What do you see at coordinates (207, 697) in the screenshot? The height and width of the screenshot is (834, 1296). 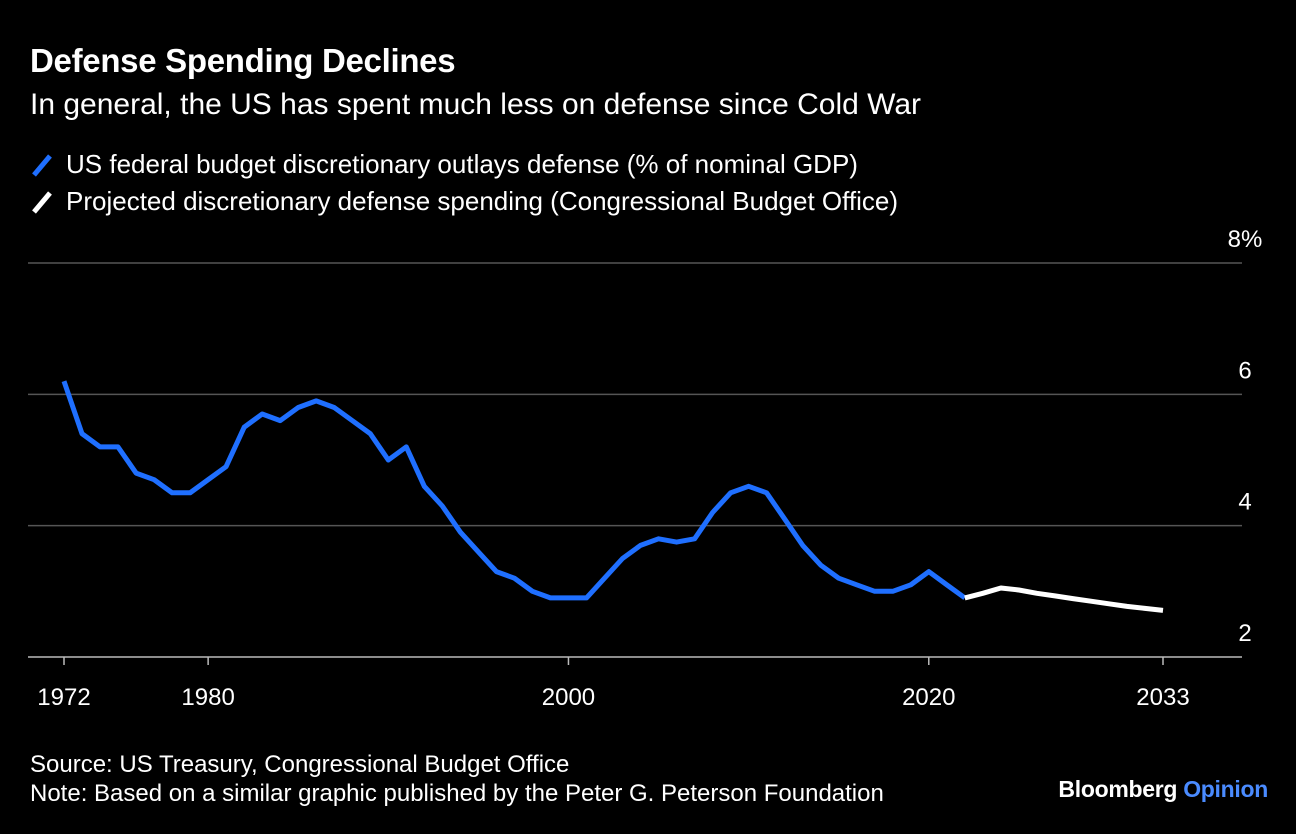 I see `x-tick-label-1980: 1980` at bounding box center [207, 697].